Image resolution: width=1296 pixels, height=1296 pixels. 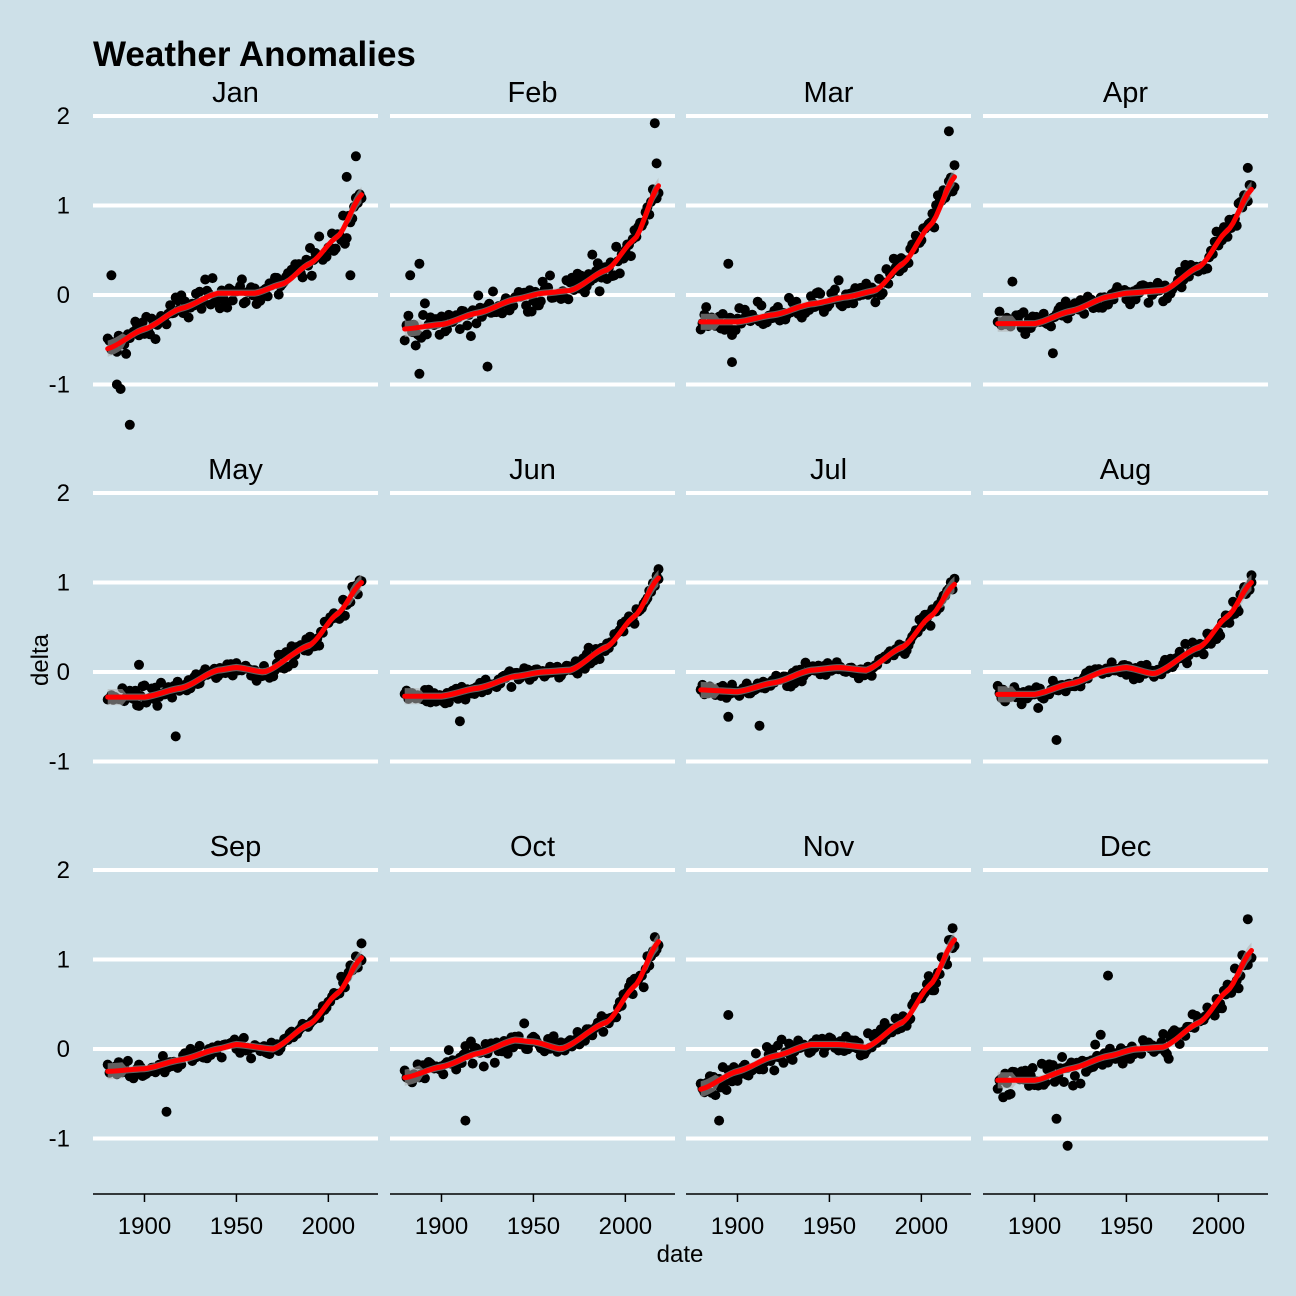 I want to click on panel-jul: Jul, so click(x=828, y=609).